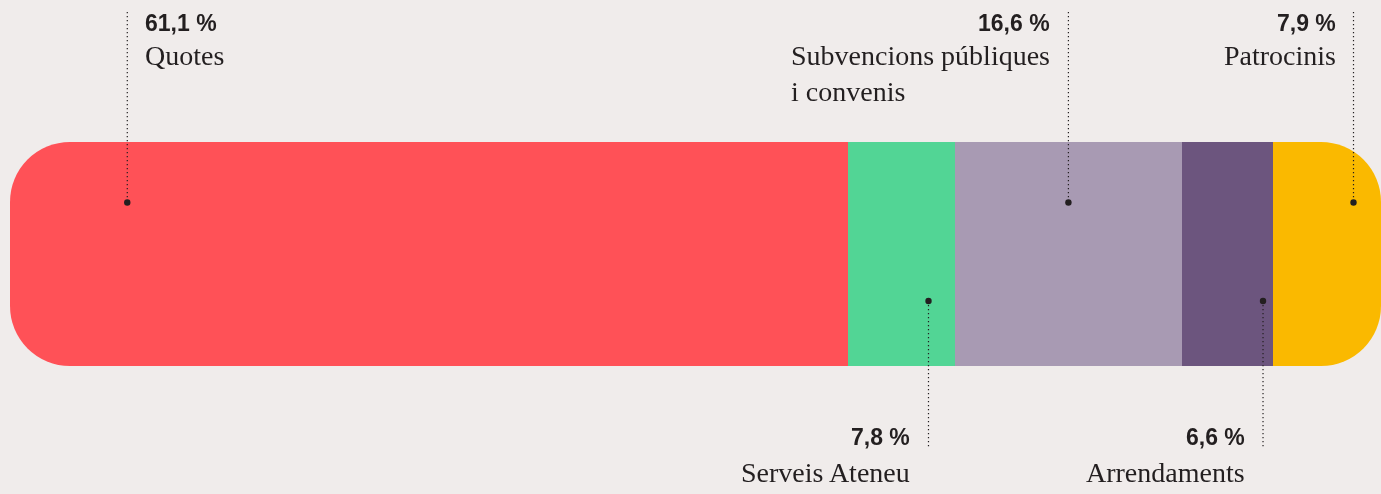 This screenshot has height=494, width=1381. Describe the element at coordinates (880, 437) in the screenshot. I see `data-label: 7,8 %` at that location.